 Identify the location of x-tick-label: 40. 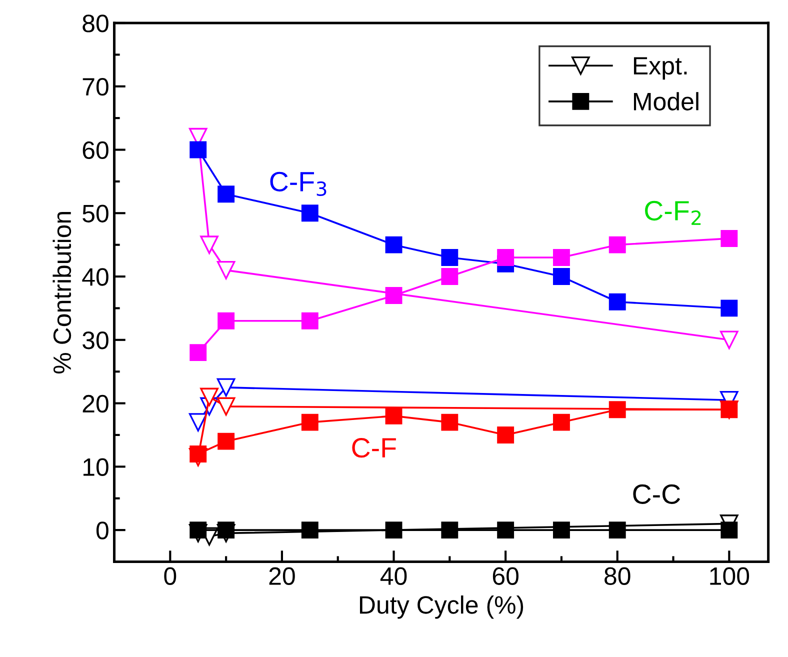
(393, 576).